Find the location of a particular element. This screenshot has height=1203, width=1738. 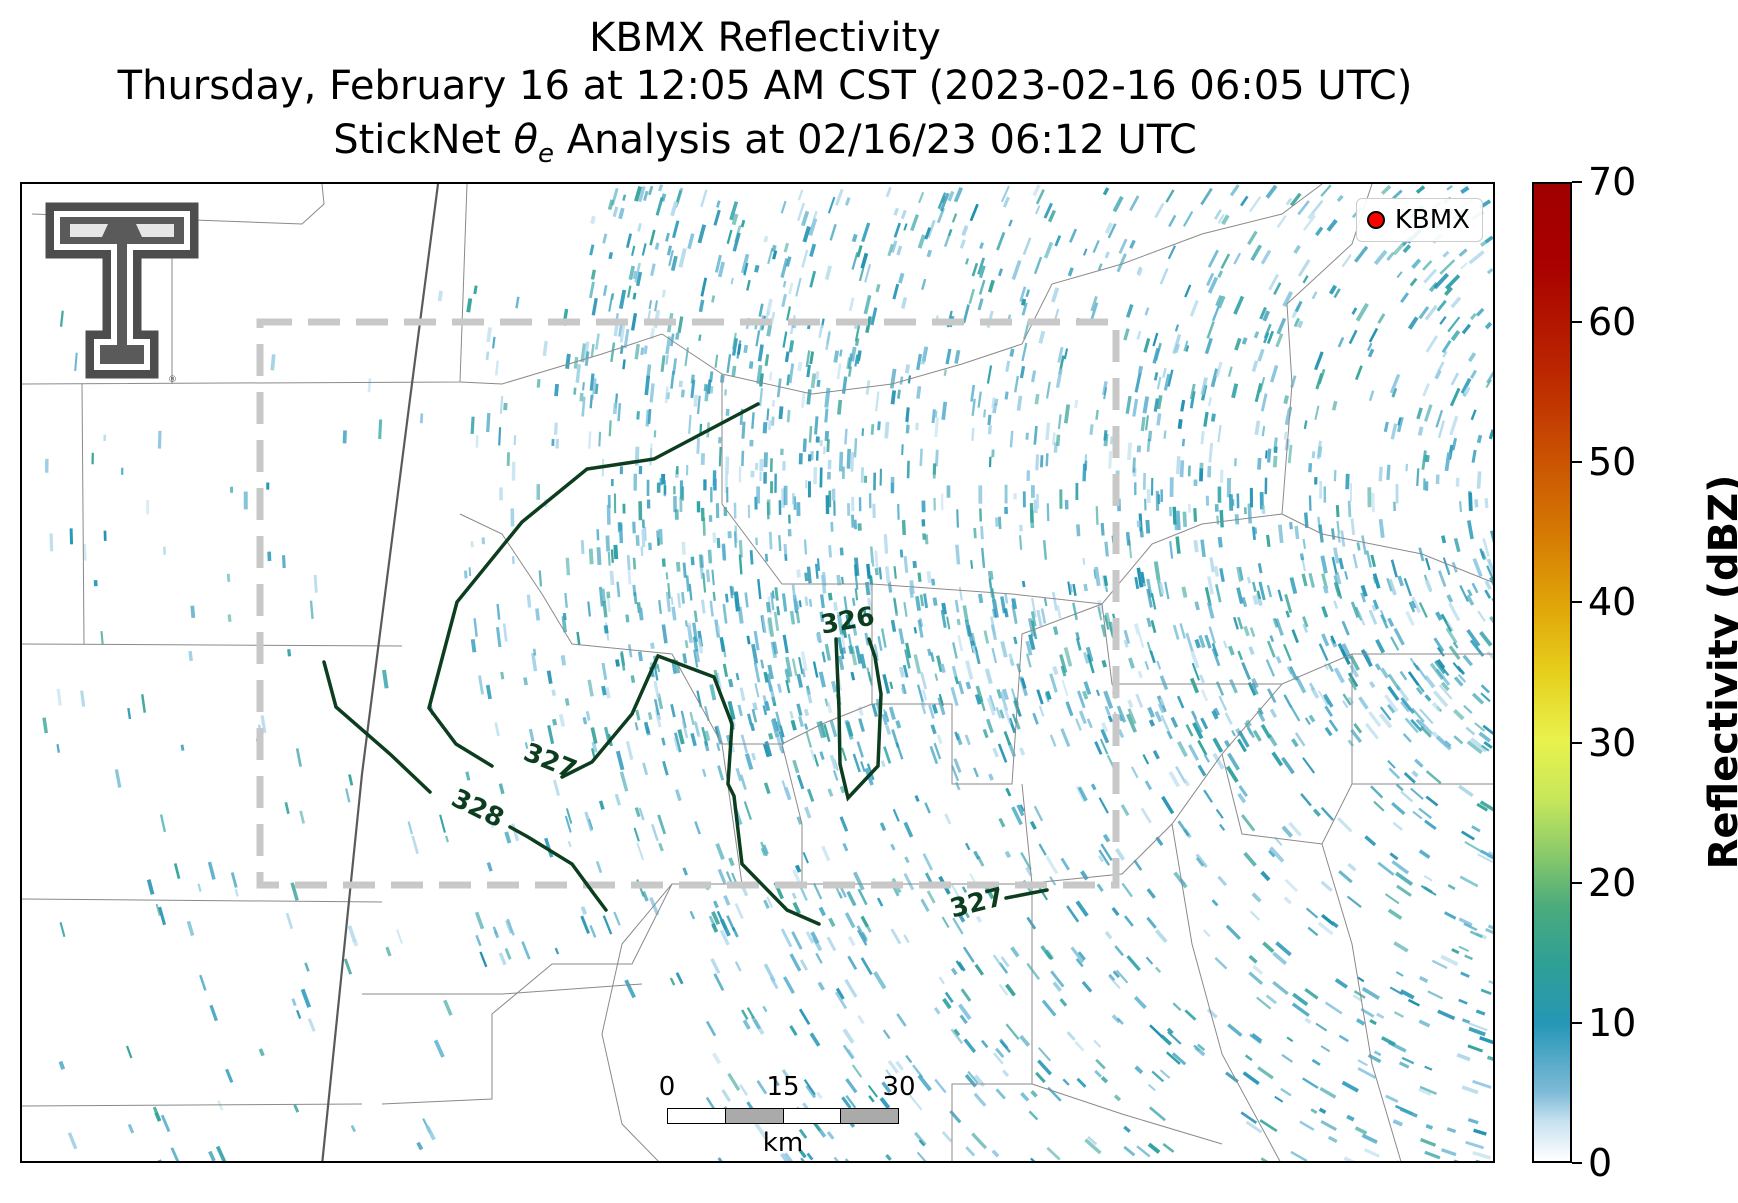

colorbar-tick-label: 50 is located at coordinates (1612, 462).